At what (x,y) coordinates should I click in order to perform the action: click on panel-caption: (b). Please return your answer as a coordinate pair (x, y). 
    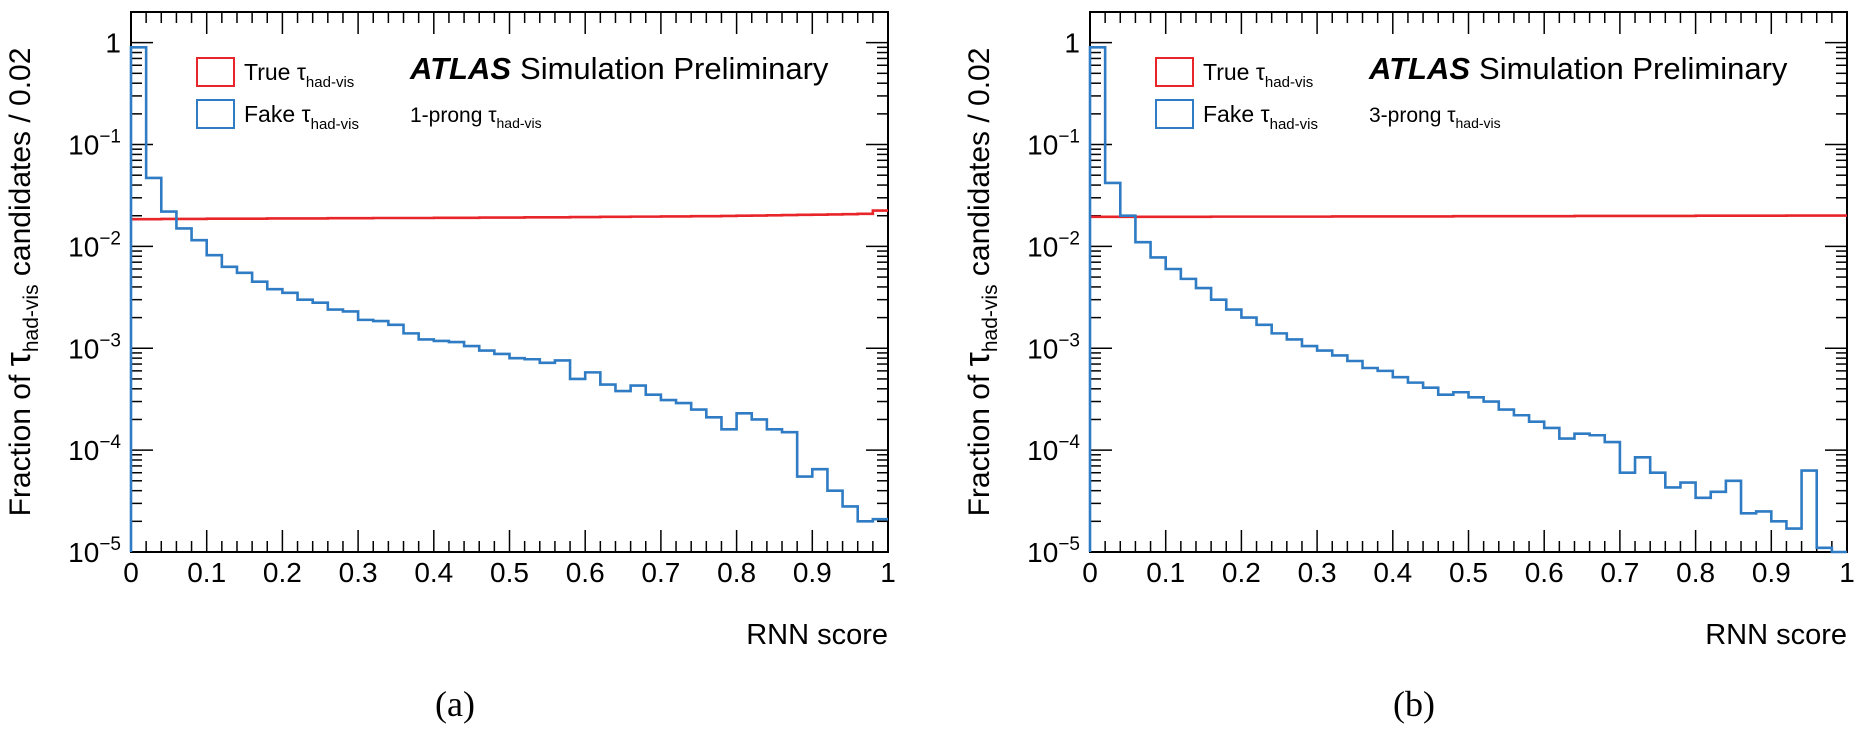
    Looking at the image, I should click on (1414, 704).